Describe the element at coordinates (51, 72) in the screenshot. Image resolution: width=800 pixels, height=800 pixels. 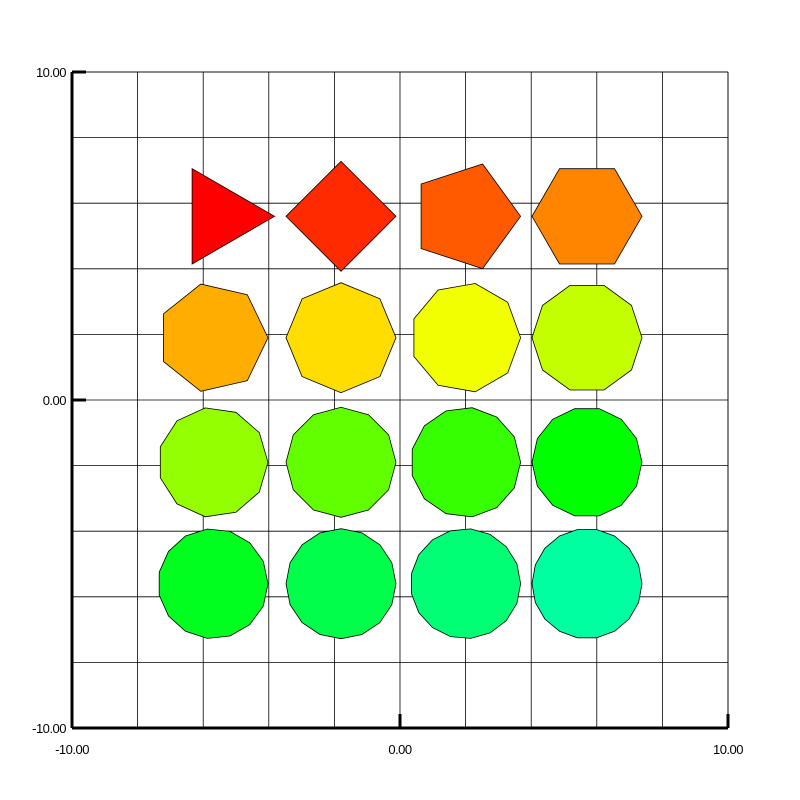
I see `y-tick-label: 10.00` at that location.